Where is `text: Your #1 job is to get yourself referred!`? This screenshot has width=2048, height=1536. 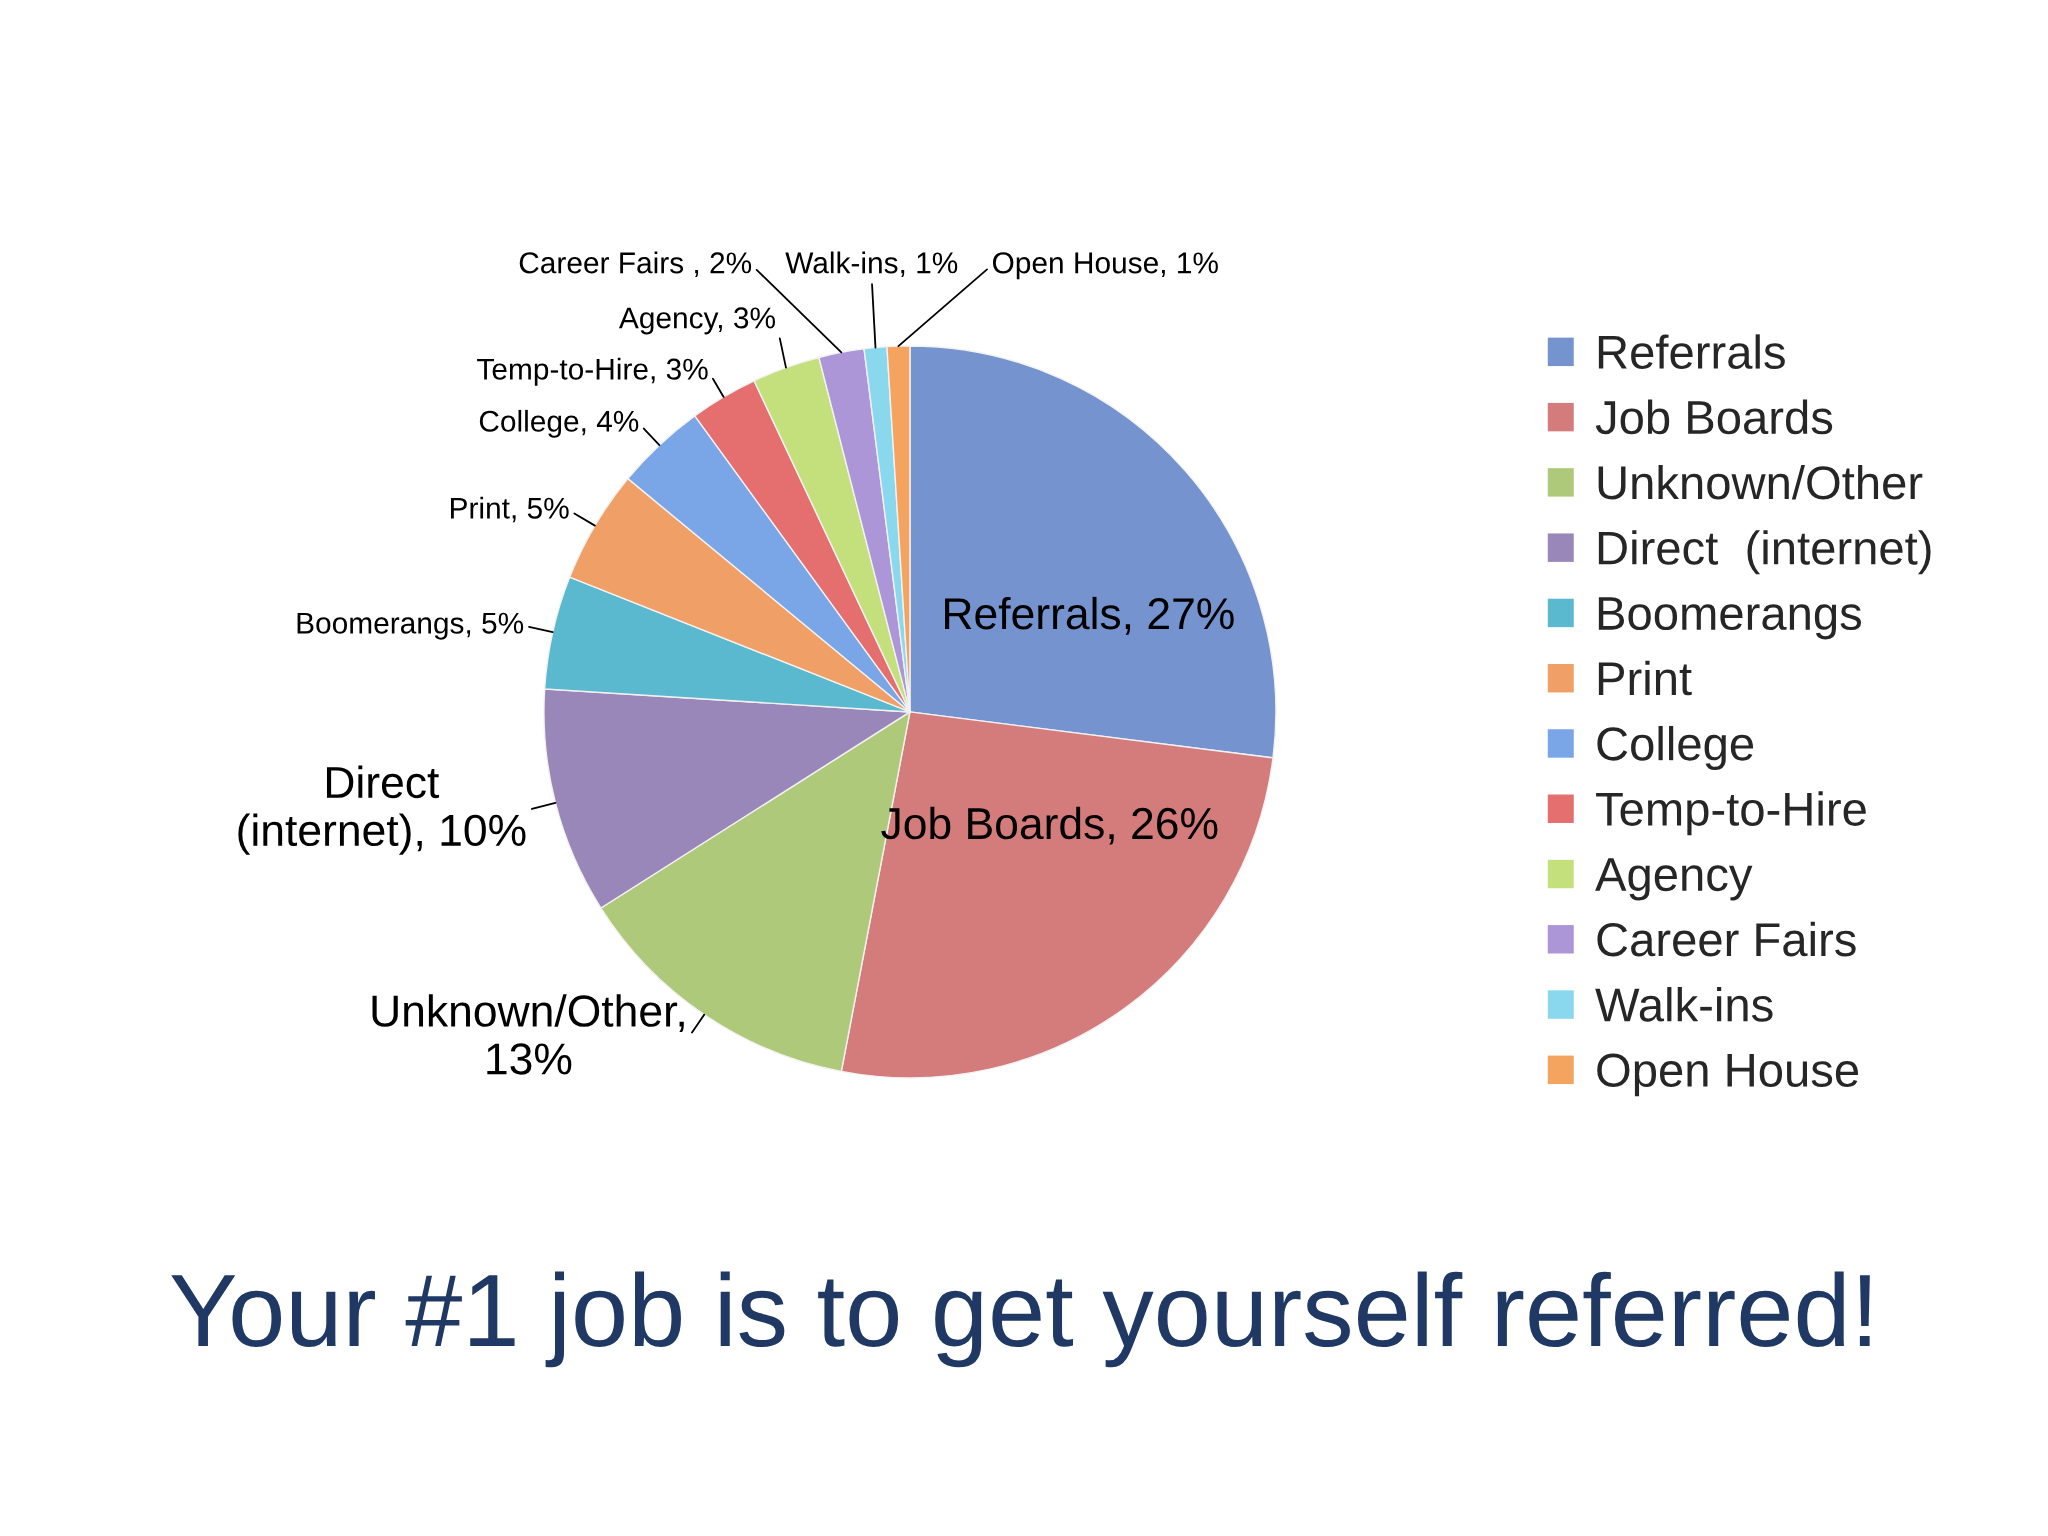
text: Your #1 job is to get yourself referred! is located at coordinates (1020, 1319).